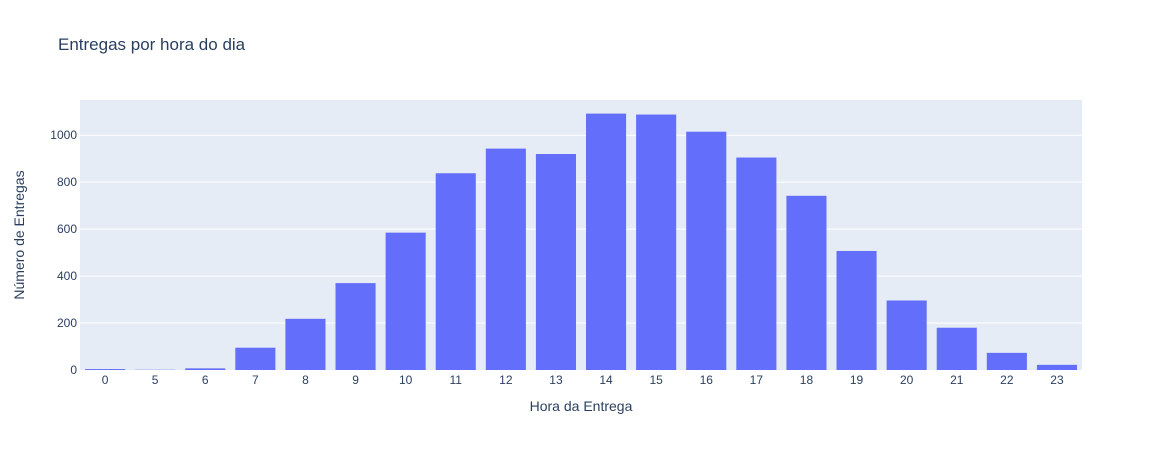 The width and height of the screenshot is (1162, 450). What do you see at coordinates (907, 380) in the screenshot?
I see `x-tick-label: 20` at bounding box center [907, 380].